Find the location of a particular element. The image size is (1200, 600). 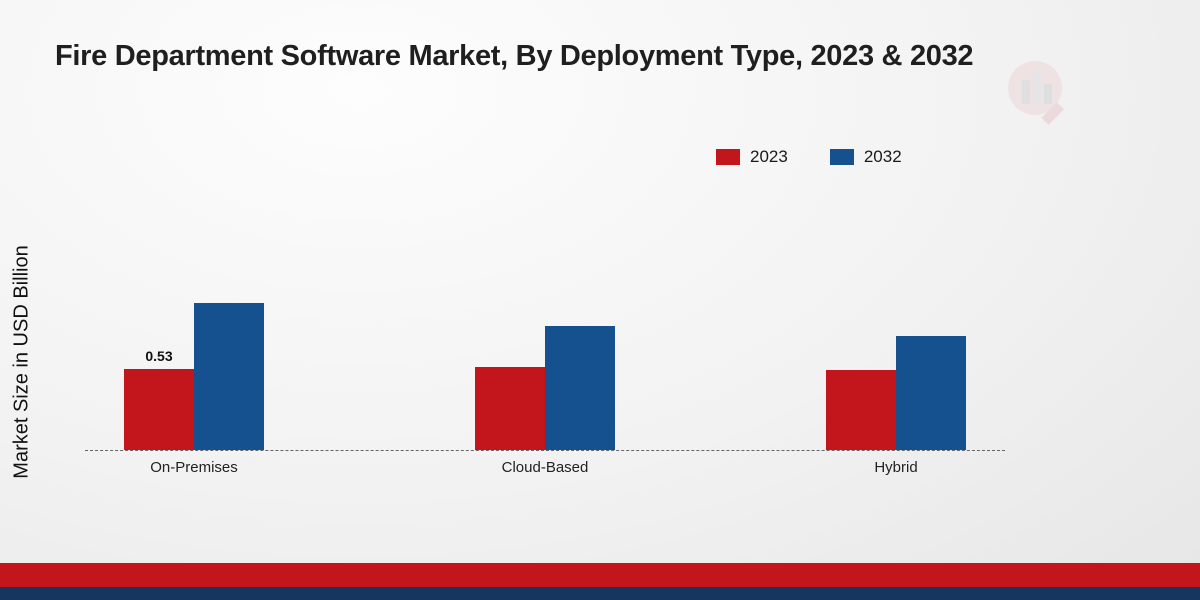

y-axis-label: Market Size in USD Billion is located at coordinates (21, 362).